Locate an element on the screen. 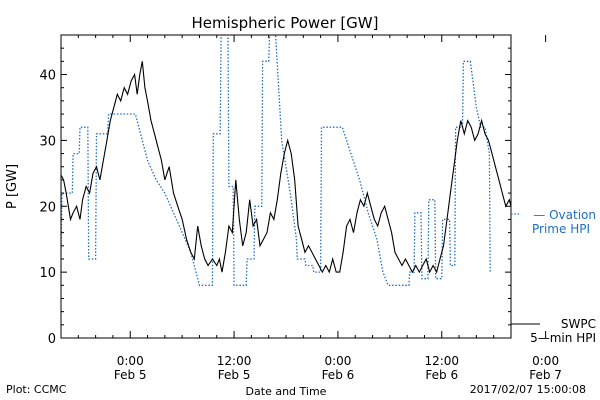  legend-swpc-label-line1: SWPC is located at coordinates (578, 324).